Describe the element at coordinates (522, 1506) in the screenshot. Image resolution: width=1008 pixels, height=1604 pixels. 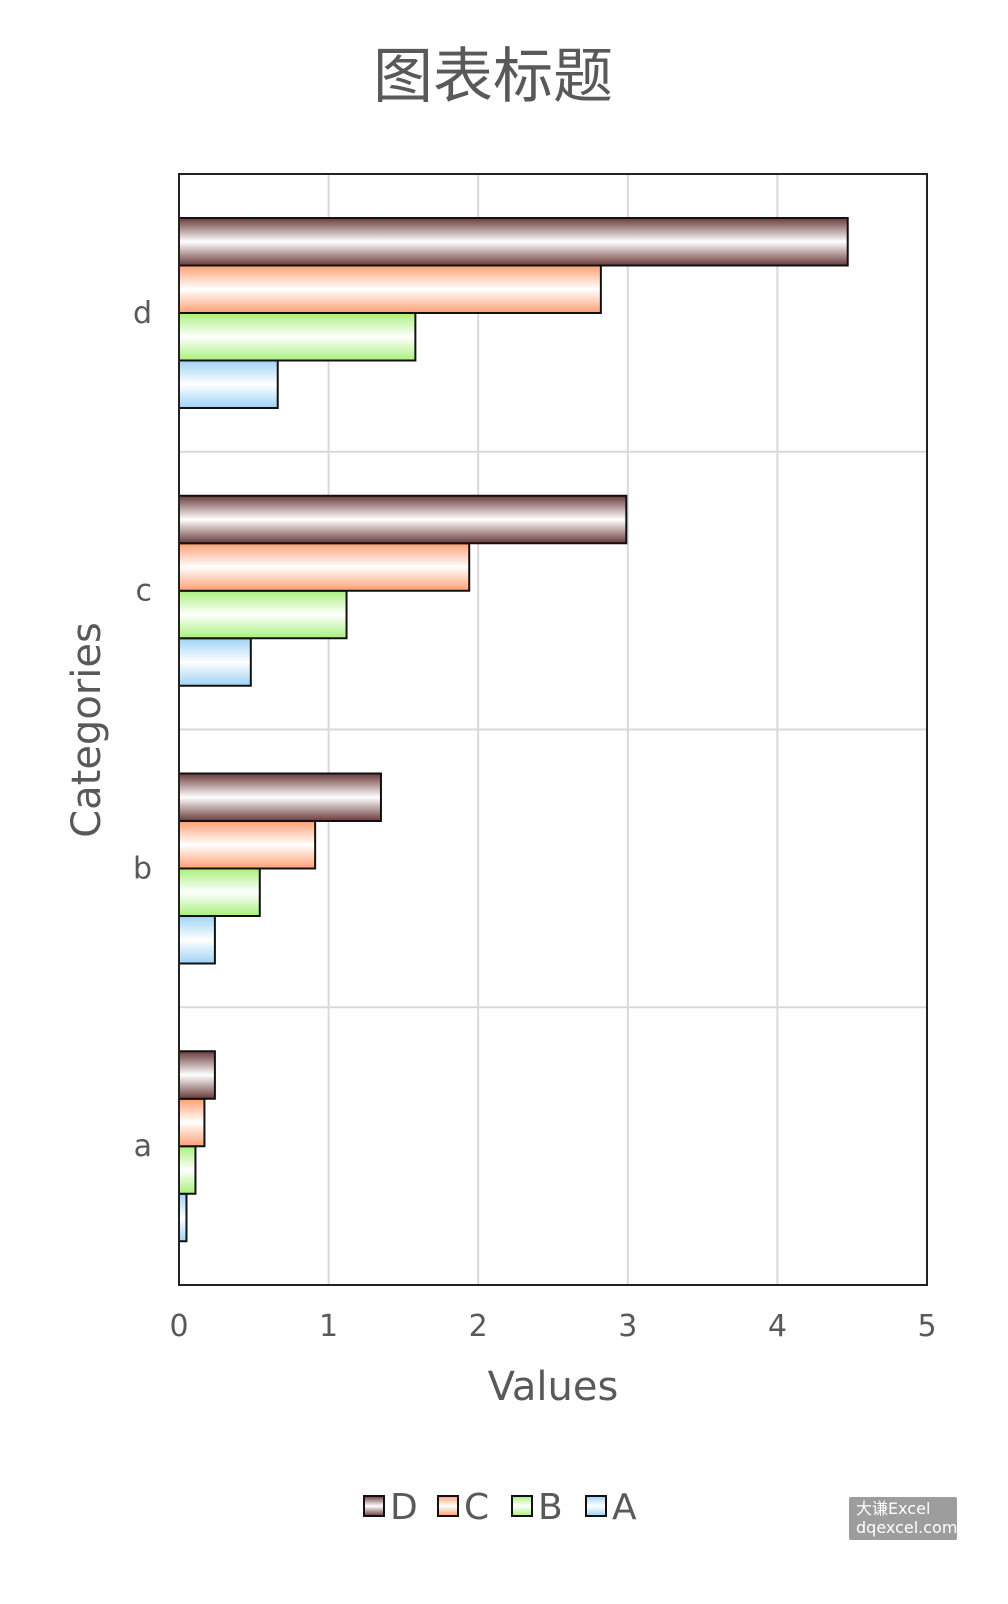
I see `legend-swatch-B` at that location.